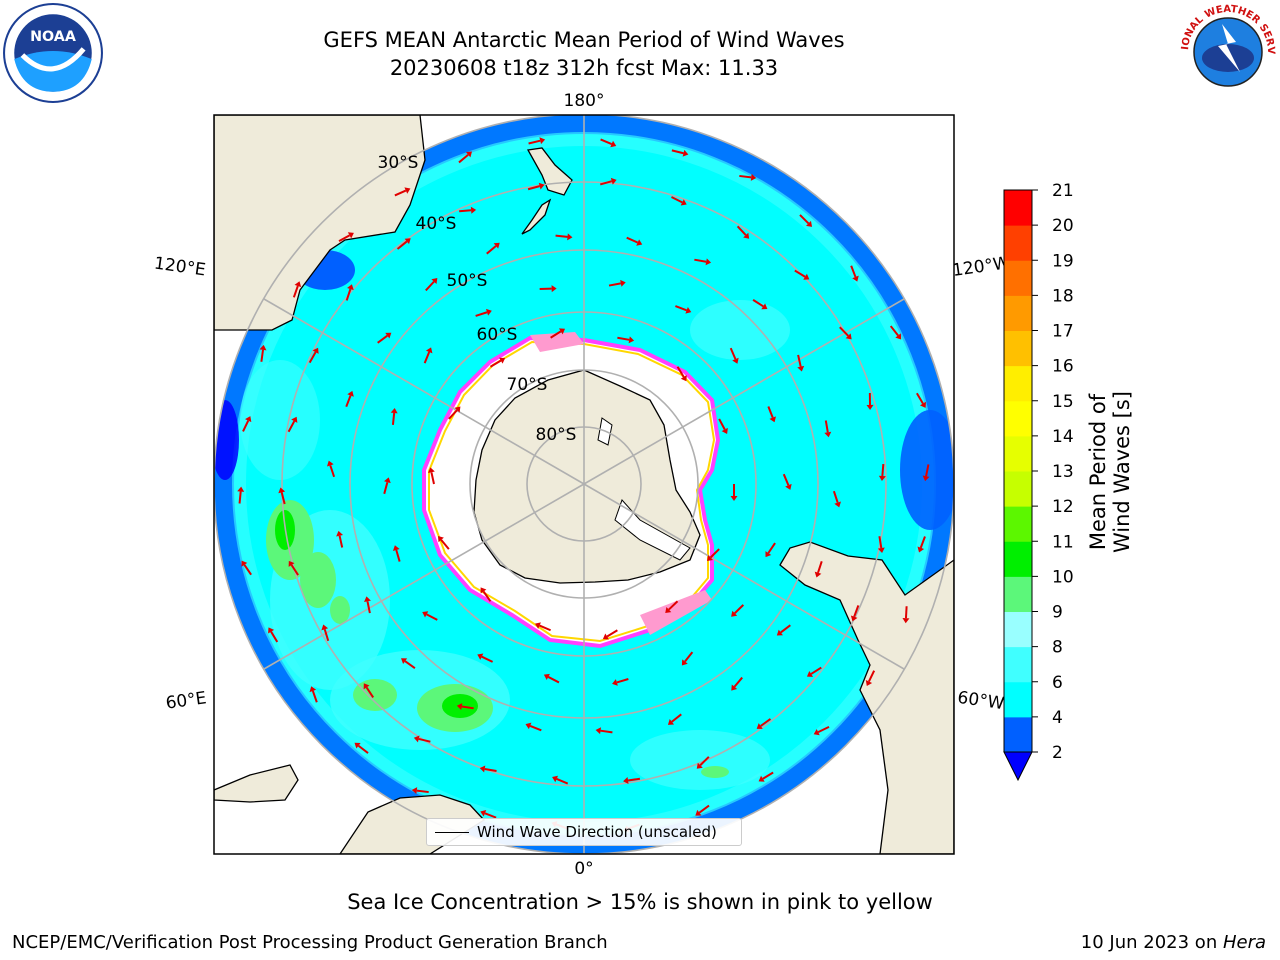 This screenshot has width=1280, height=960. Describe the element at coordinates (1057, 718) in the screenshot. I see `colorbar-tick-label: 4` at that location.